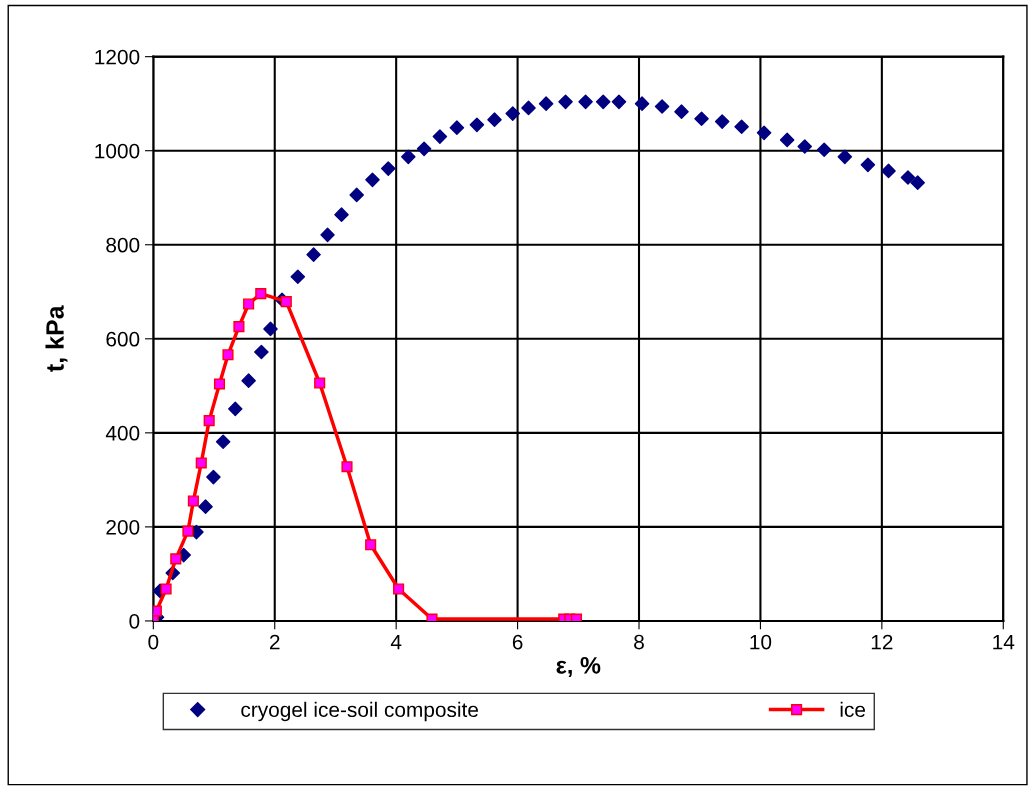 The image size is (1029, 787). Describe the element at coordinates (122, 433) in the screenshot. I see `y-tick-label: 400` at that location.